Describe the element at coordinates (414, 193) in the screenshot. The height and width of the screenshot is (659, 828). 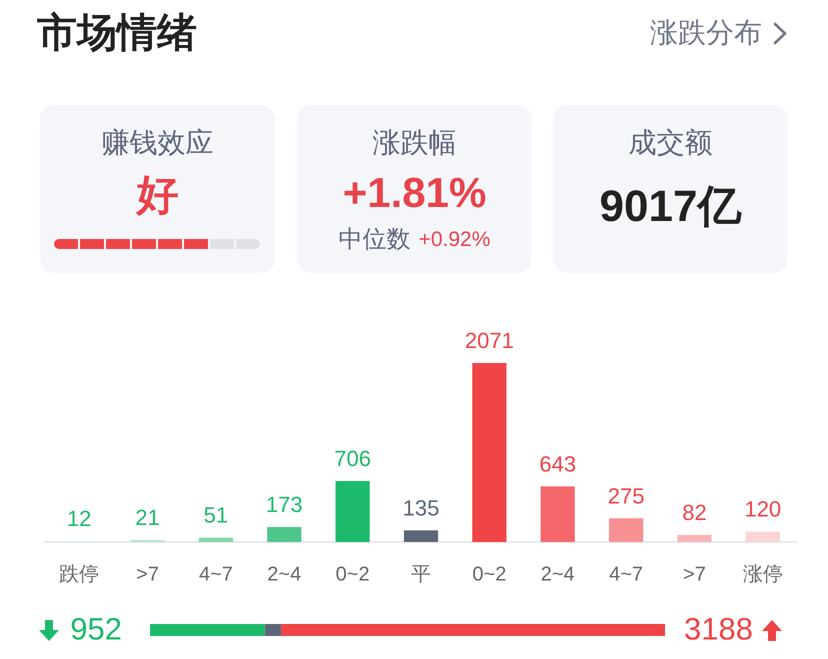
I see `text: +1.81%` at that location.